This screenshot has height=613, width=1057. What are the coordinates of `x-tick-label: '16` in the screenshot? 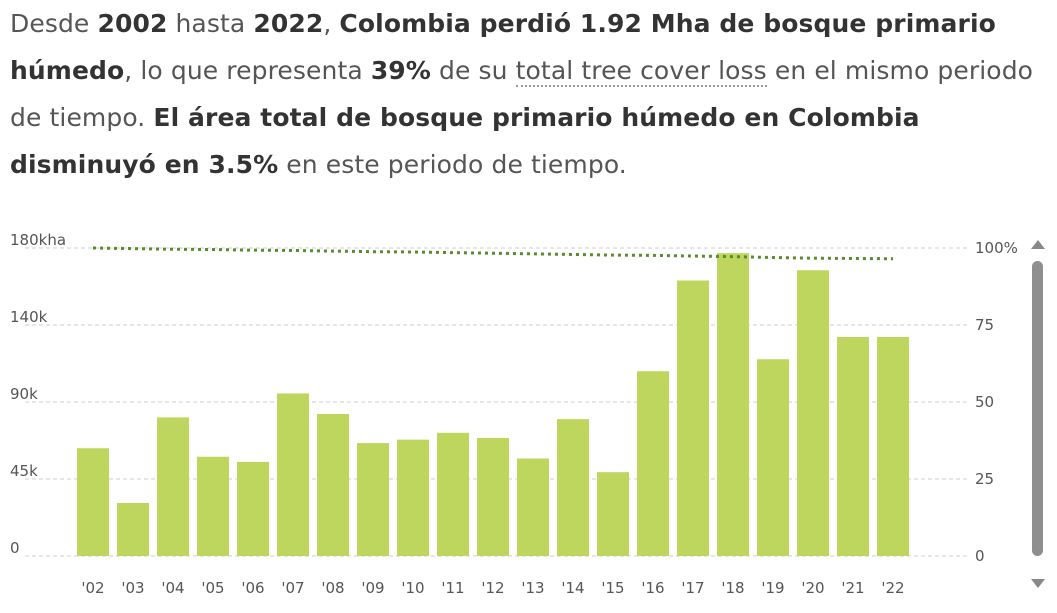 It's located at (652, 588).